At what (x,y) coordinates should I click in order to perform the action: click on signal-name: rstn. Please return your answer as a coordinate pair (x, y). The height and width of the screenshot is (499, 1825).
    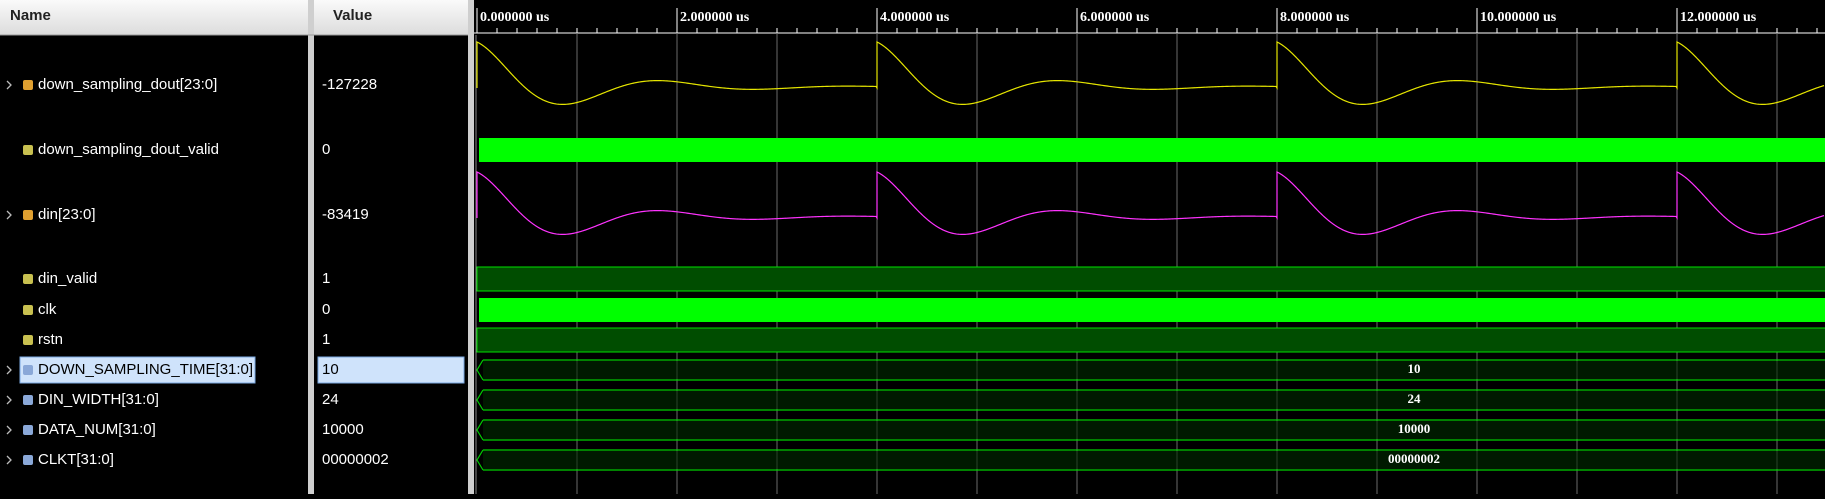
    Looking at the image, I should click on (50, 339).